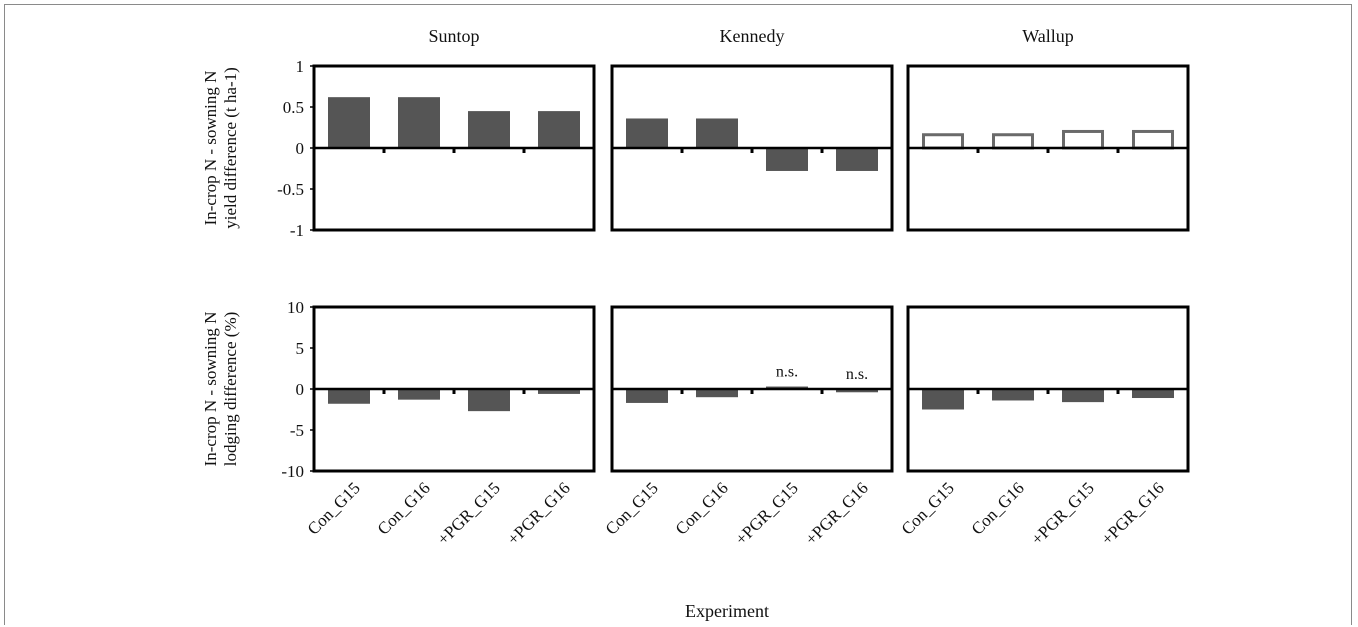  What do you see at coordinates (647, 133) in the screenshot?
I see `bar-kennedy-row1-con-g15` at bounding box center [647, 133].